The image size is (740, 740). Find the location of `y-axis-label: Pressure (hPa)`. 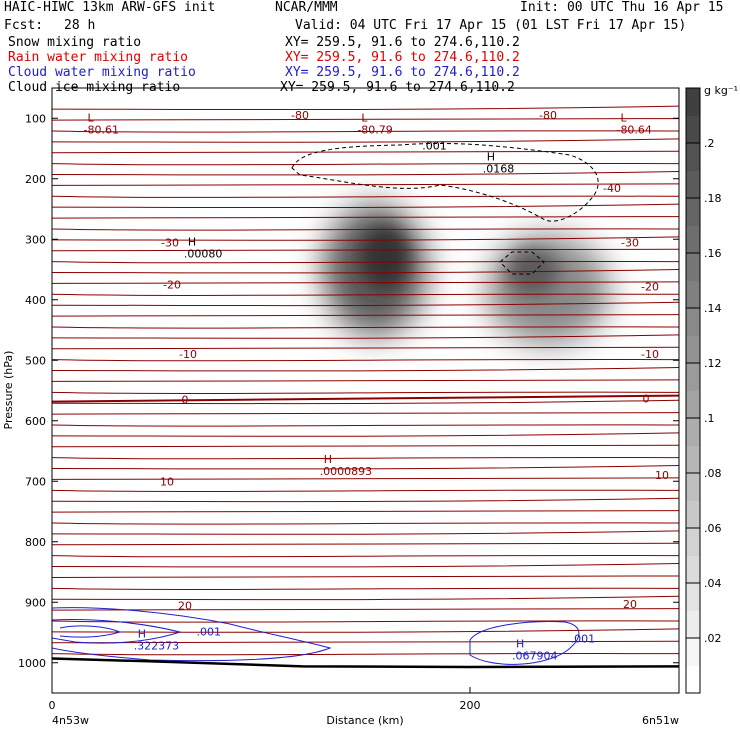

y-axis-label: Pressure (hPa) is located at coordinates (8, 390).